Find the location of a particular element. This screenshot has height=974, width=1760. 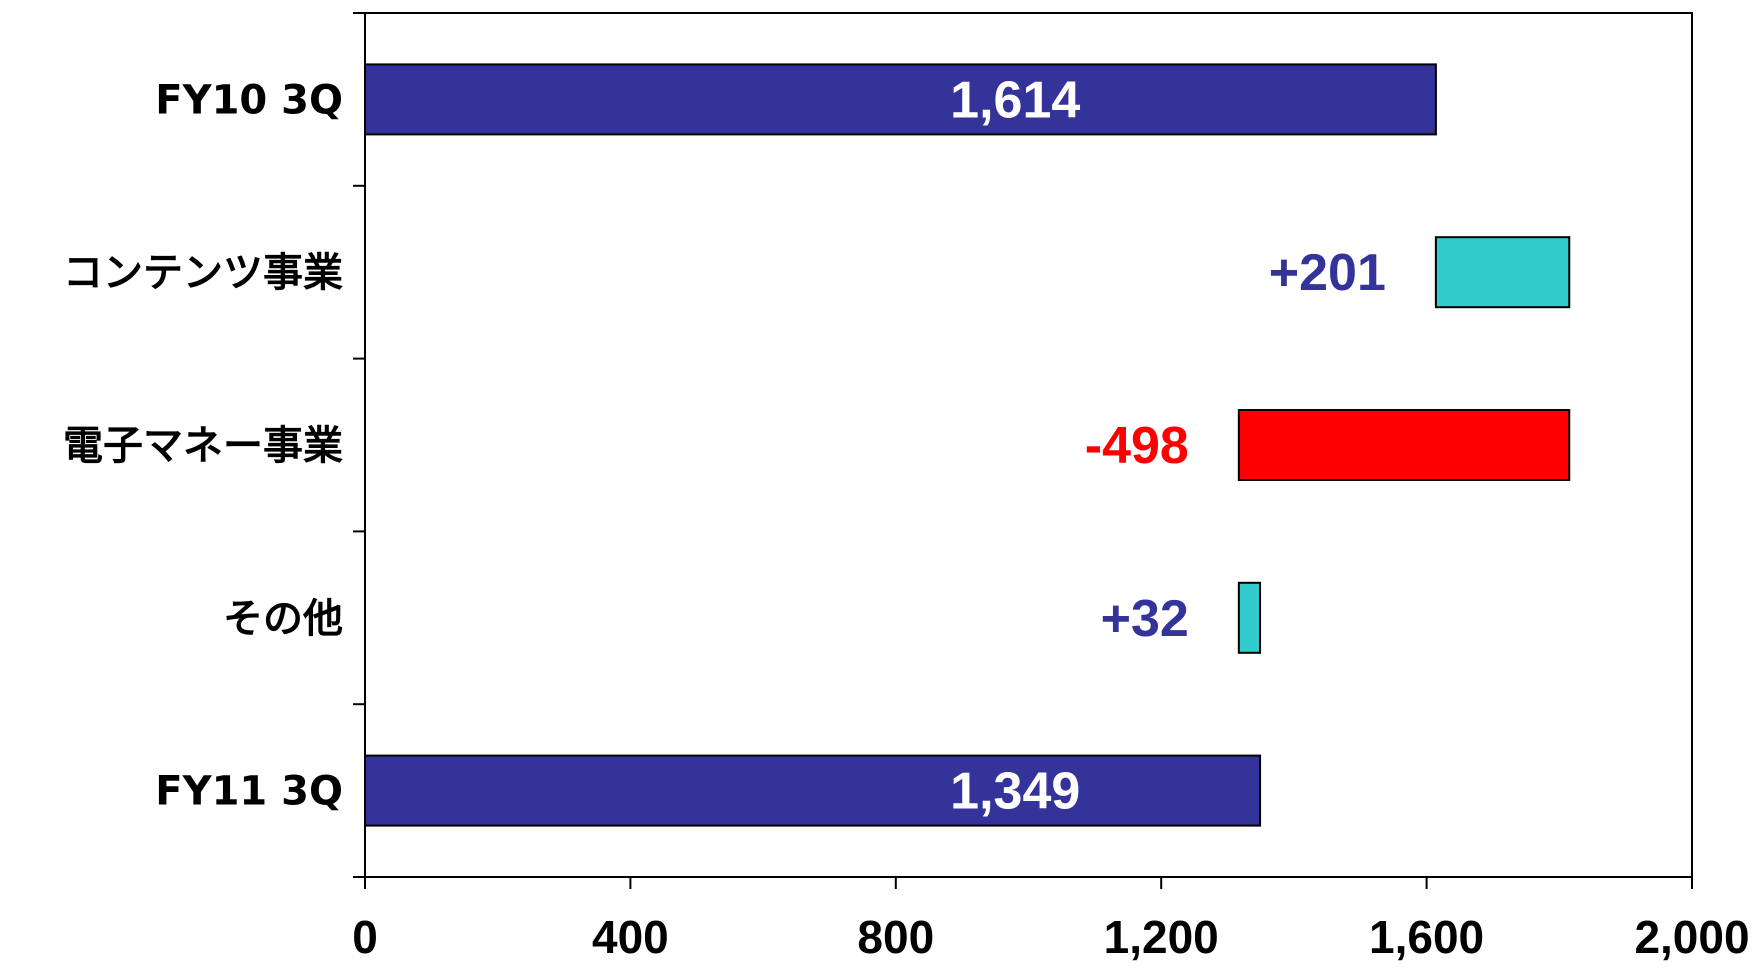

data-label: +201 is located at coordinates (1327, 273).